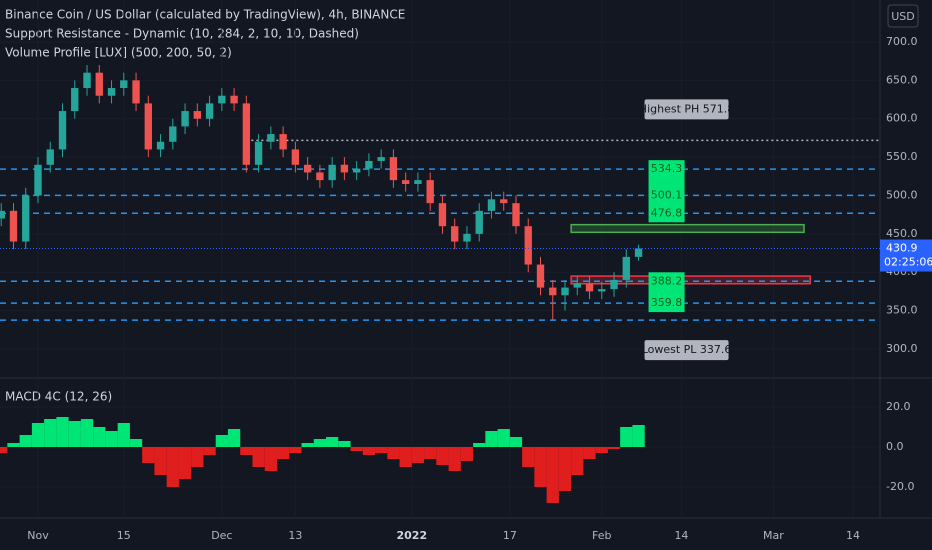  Describe the element at coordinates (667, 168) in the screenshot. I see `level-label: 534.3` at that location.